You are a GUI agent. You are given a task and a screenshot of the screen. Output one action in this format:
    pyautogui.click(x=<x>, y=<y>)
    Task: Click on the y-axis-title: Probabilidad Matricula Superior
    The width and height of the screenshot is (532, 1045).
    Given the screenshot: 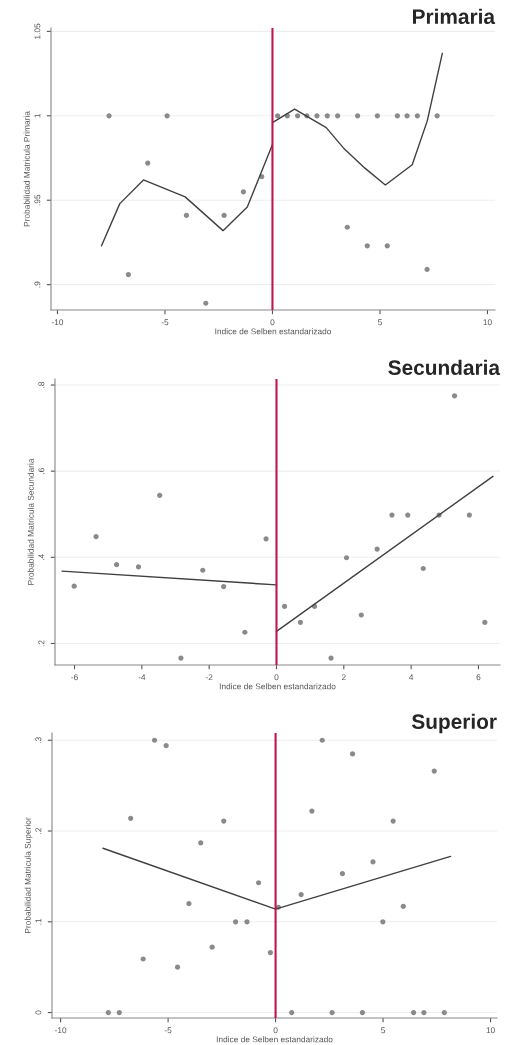 What is the action you would take?
    pyautogui.click(x=28, y=875)
    